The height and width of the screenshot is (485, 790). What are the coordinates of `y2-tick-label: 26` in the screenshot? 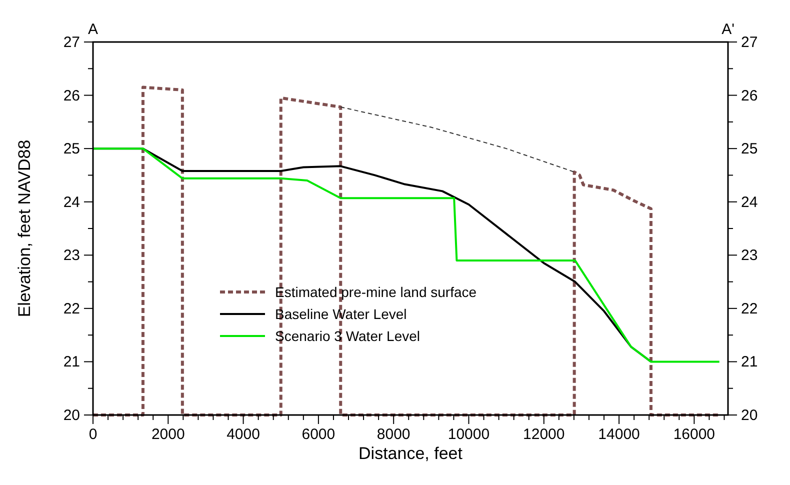 It's located at (749, 95).